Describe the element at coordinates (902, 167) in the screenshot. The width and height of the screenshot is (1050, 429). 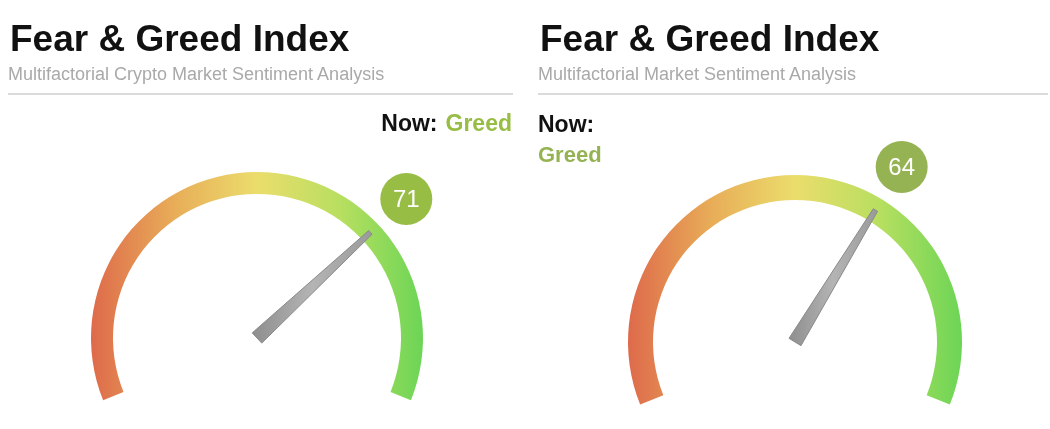
I see `data-label: 64` at that location.